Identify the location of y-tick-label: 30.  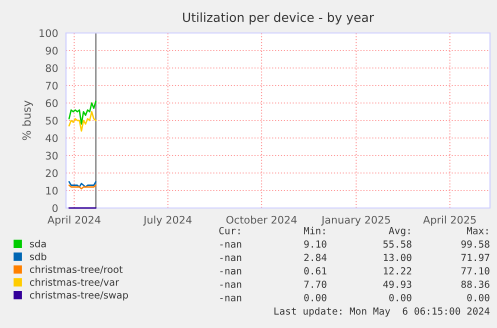
(52, 156).